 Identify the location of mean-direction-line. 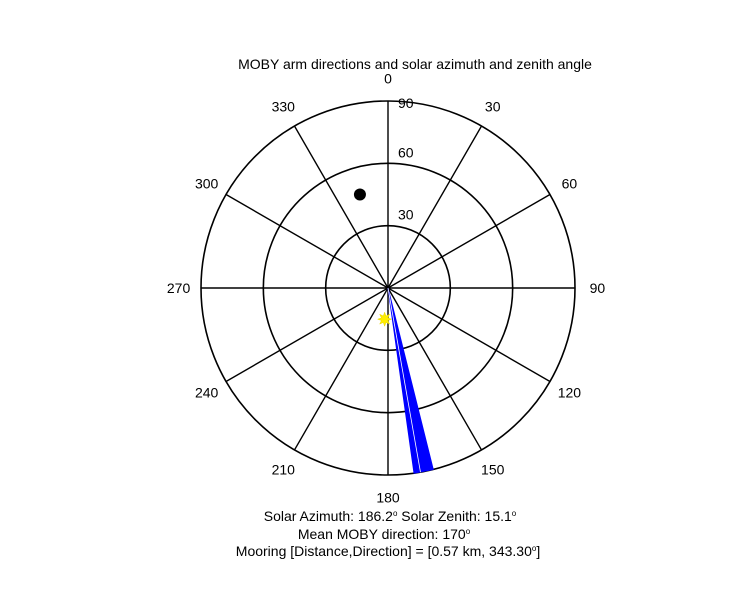
(404, 380).